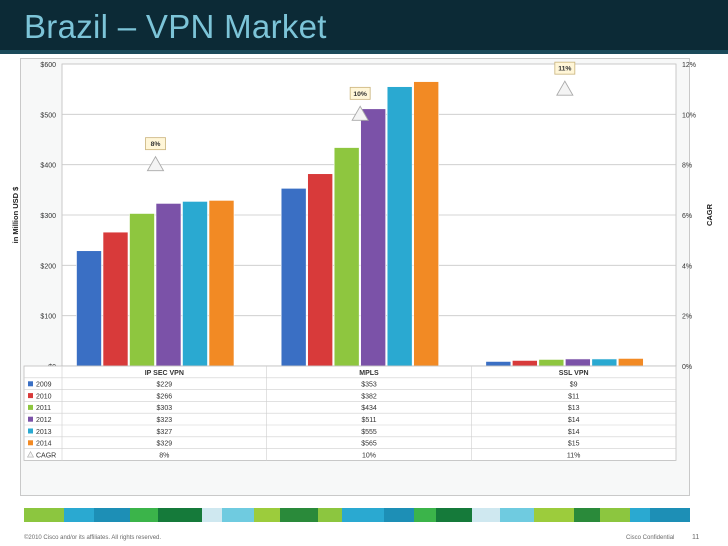 This screenshot has width=728, height=546. What do you see at coordinates (687, 317) in the screenshot?
I see `y2-tick-label: 2%` at bounding box center [687, 317].